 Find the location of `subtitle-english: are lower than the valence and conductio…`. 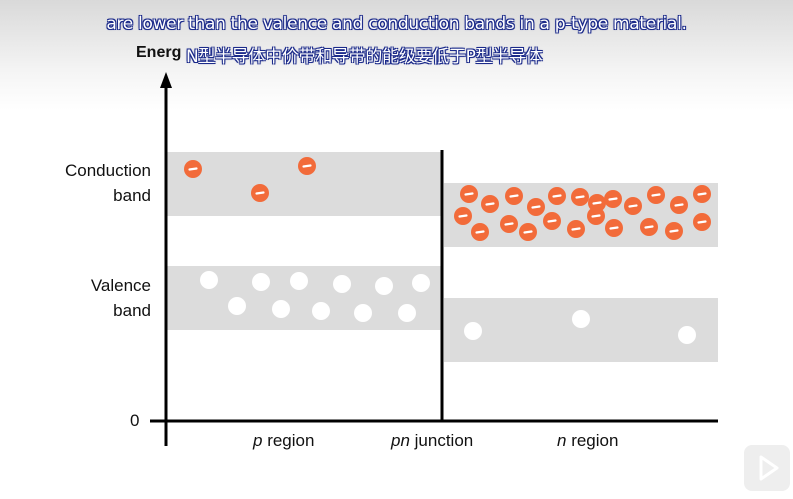

subtitle-english: are lower than the valence and conductio… is located at coordinates (396, 24).